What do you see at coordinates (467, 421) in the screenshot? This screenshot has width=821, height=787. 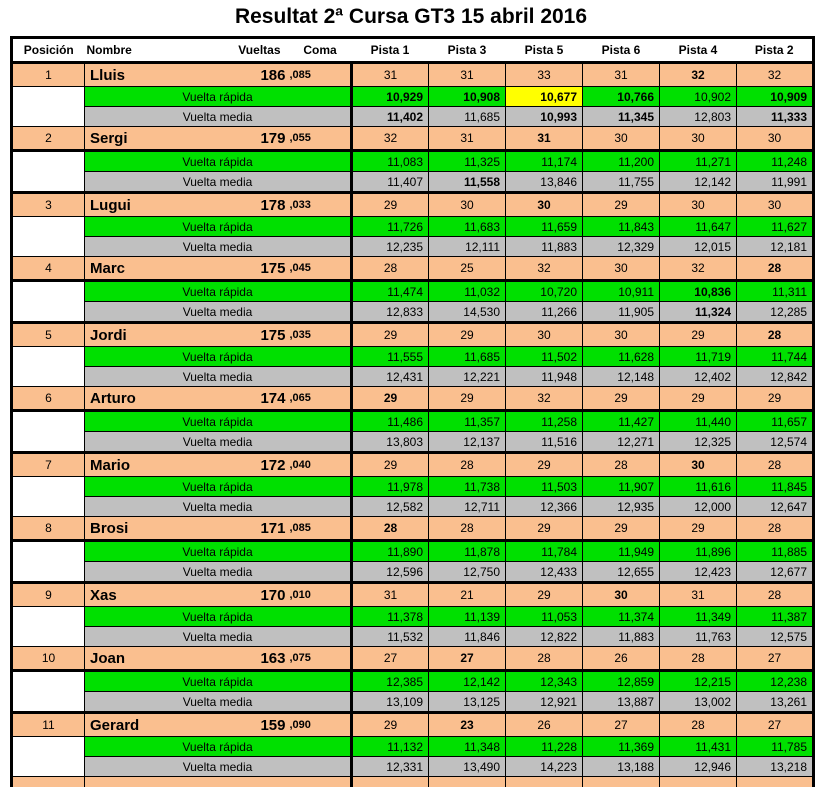 I see `fast-lap-time-cell: 11,357` at bounding box center [467, 421].